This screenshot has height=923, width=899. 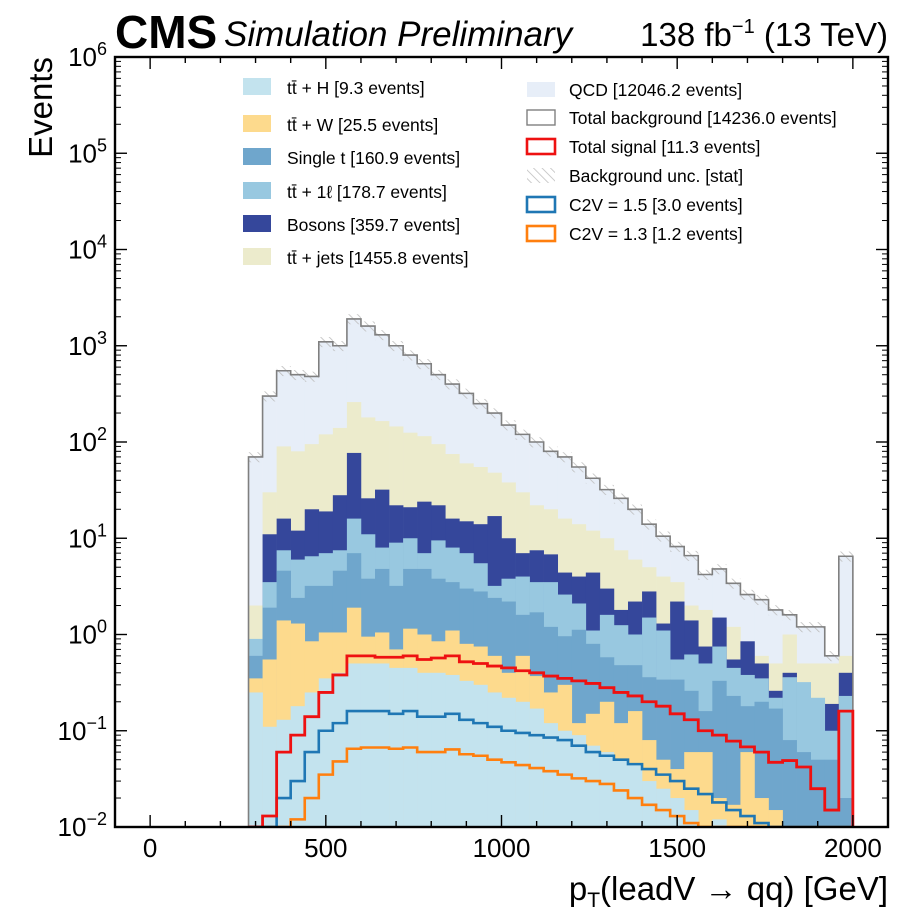 What do you see at coordinates (656, 234) in the screenshot?
I see `legend-label-c2v_13: C2V = 1.3 [1.2 events]` at bounding box center [656, 234].